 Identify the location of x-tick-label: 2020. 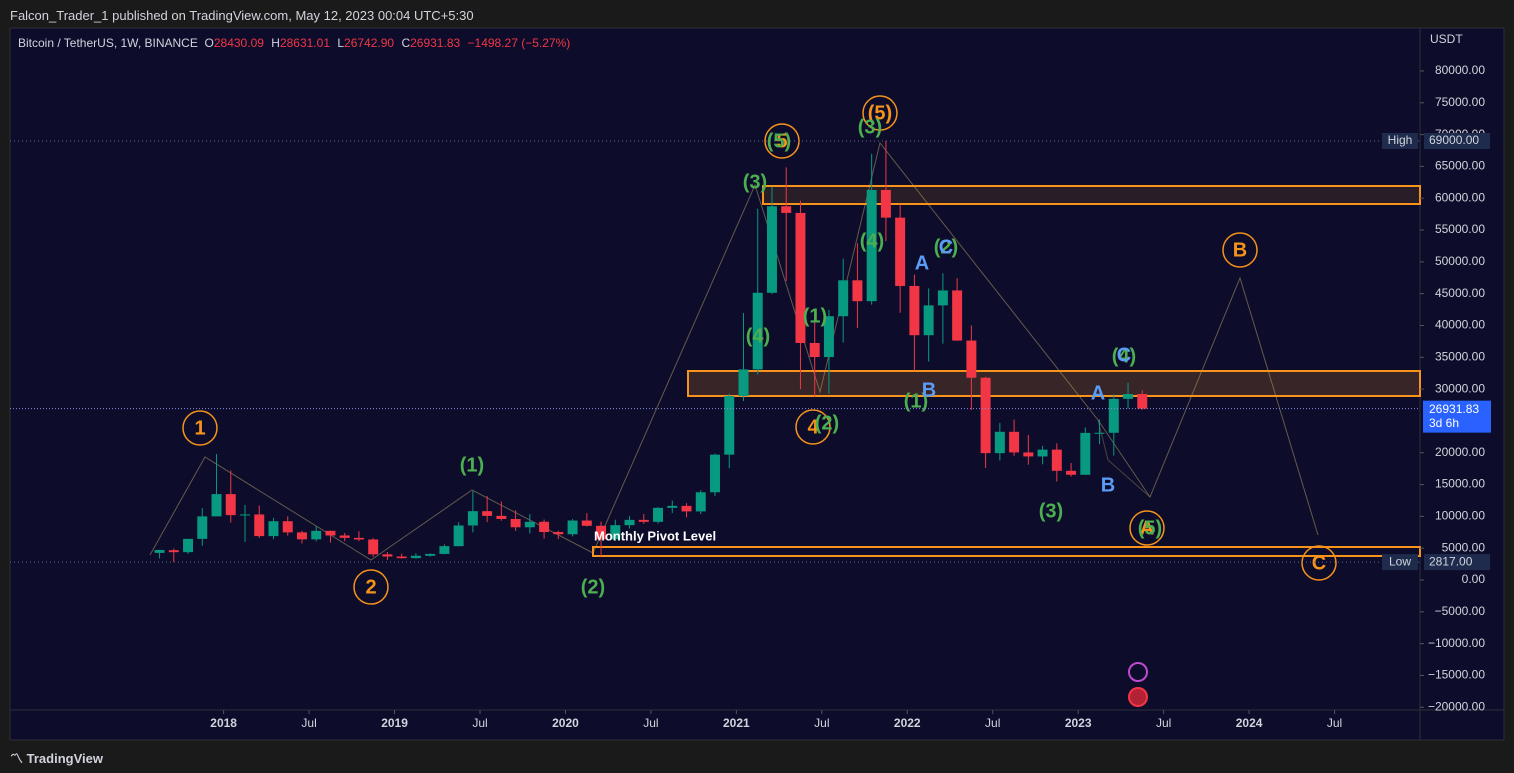
(565, 723).